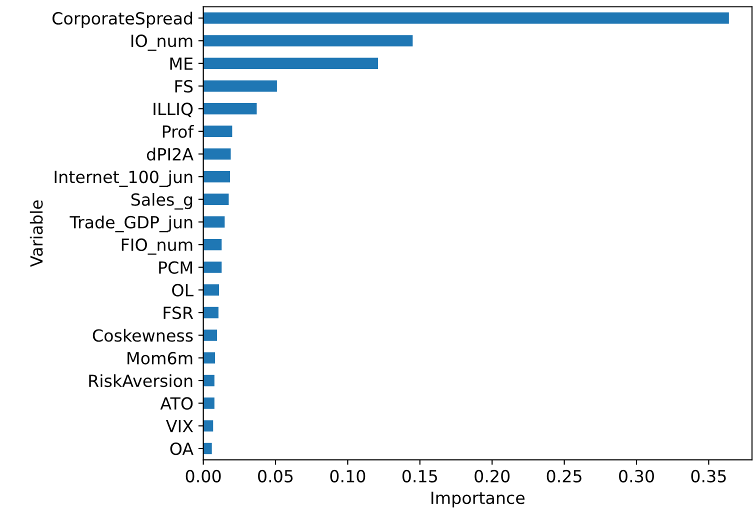  Describe the element at coordinates (175, 267) in the screenshot. I see `y-tick-label: PCM` at that location.